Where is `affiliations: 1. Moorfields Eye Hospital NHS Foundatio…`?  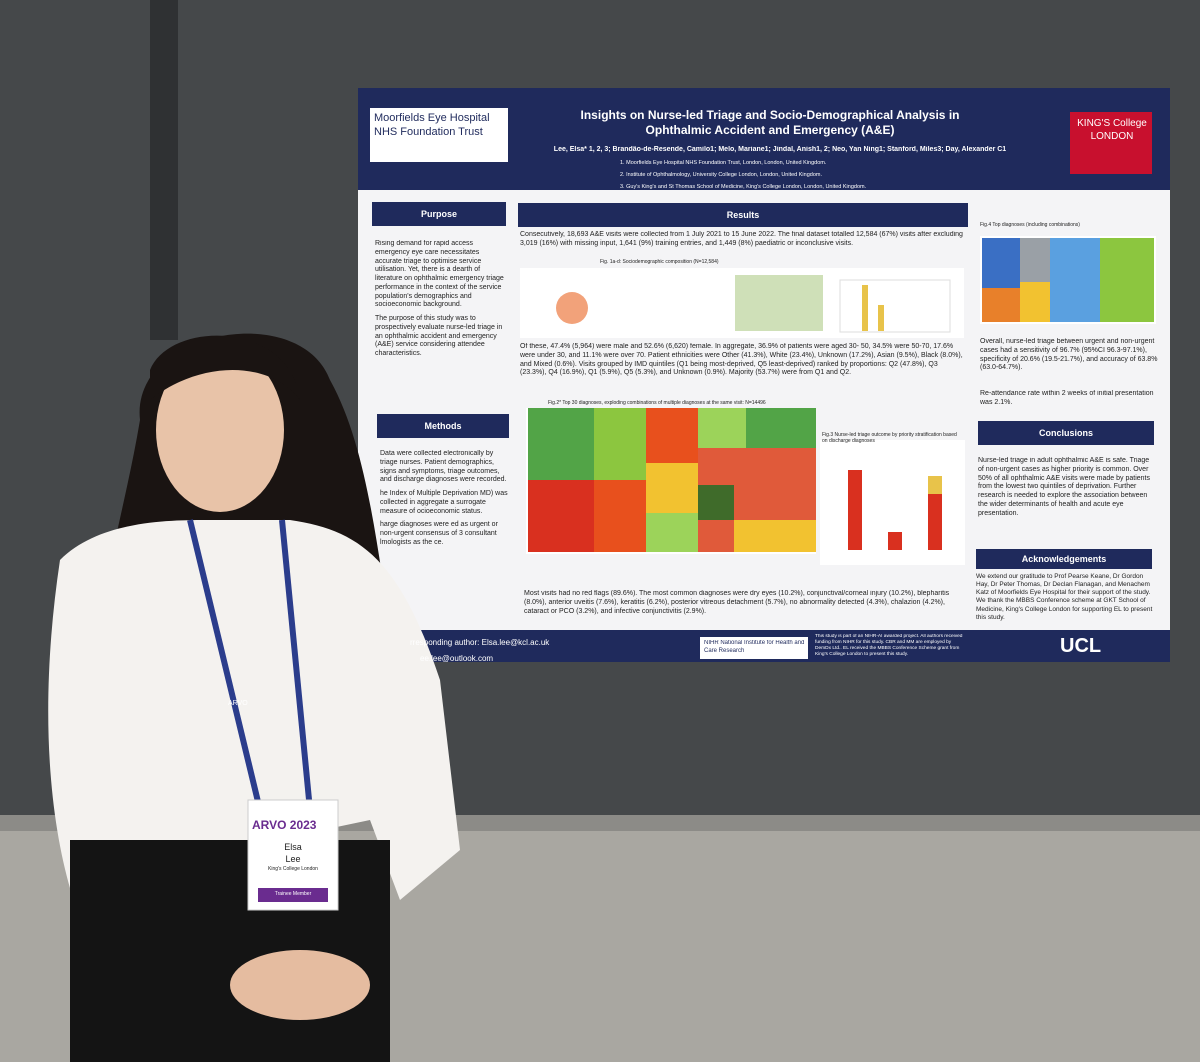
affiliations: 1. Moorfields Eye Hospital NHS Foundatio… is located at coordinates (780, 178).